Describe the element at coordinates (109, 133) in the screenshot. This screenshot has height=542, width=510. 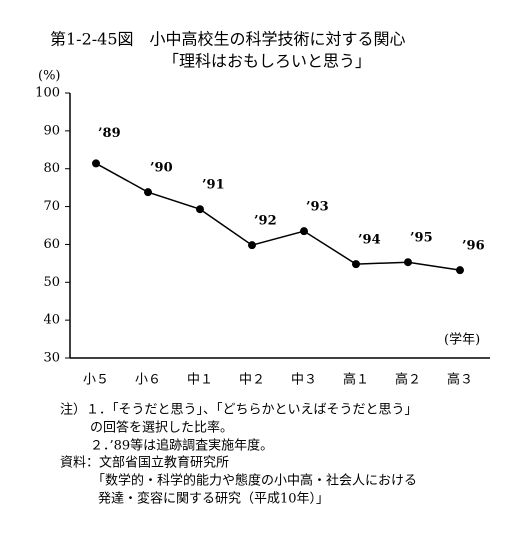
I see `point-label: ’89` at that location.